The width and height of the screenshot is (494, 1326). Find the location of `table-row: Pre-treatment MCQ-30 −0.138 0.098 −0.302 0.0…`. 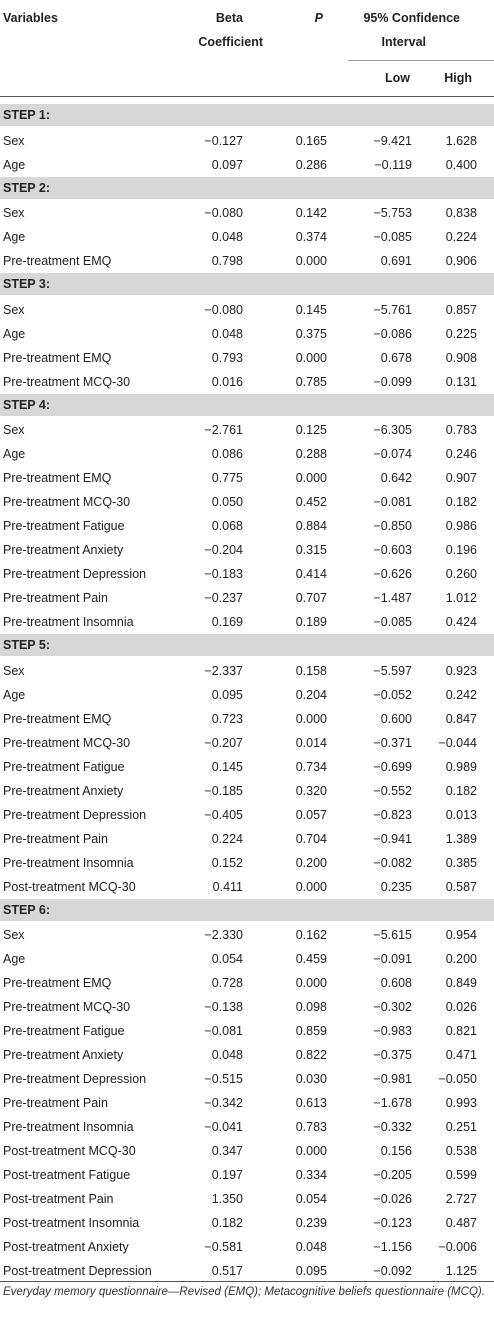

table-row: Pre-treatment MCQ-30 −0.138 0.098 −0.302 0.0… is located at coordinates (247, 1007).